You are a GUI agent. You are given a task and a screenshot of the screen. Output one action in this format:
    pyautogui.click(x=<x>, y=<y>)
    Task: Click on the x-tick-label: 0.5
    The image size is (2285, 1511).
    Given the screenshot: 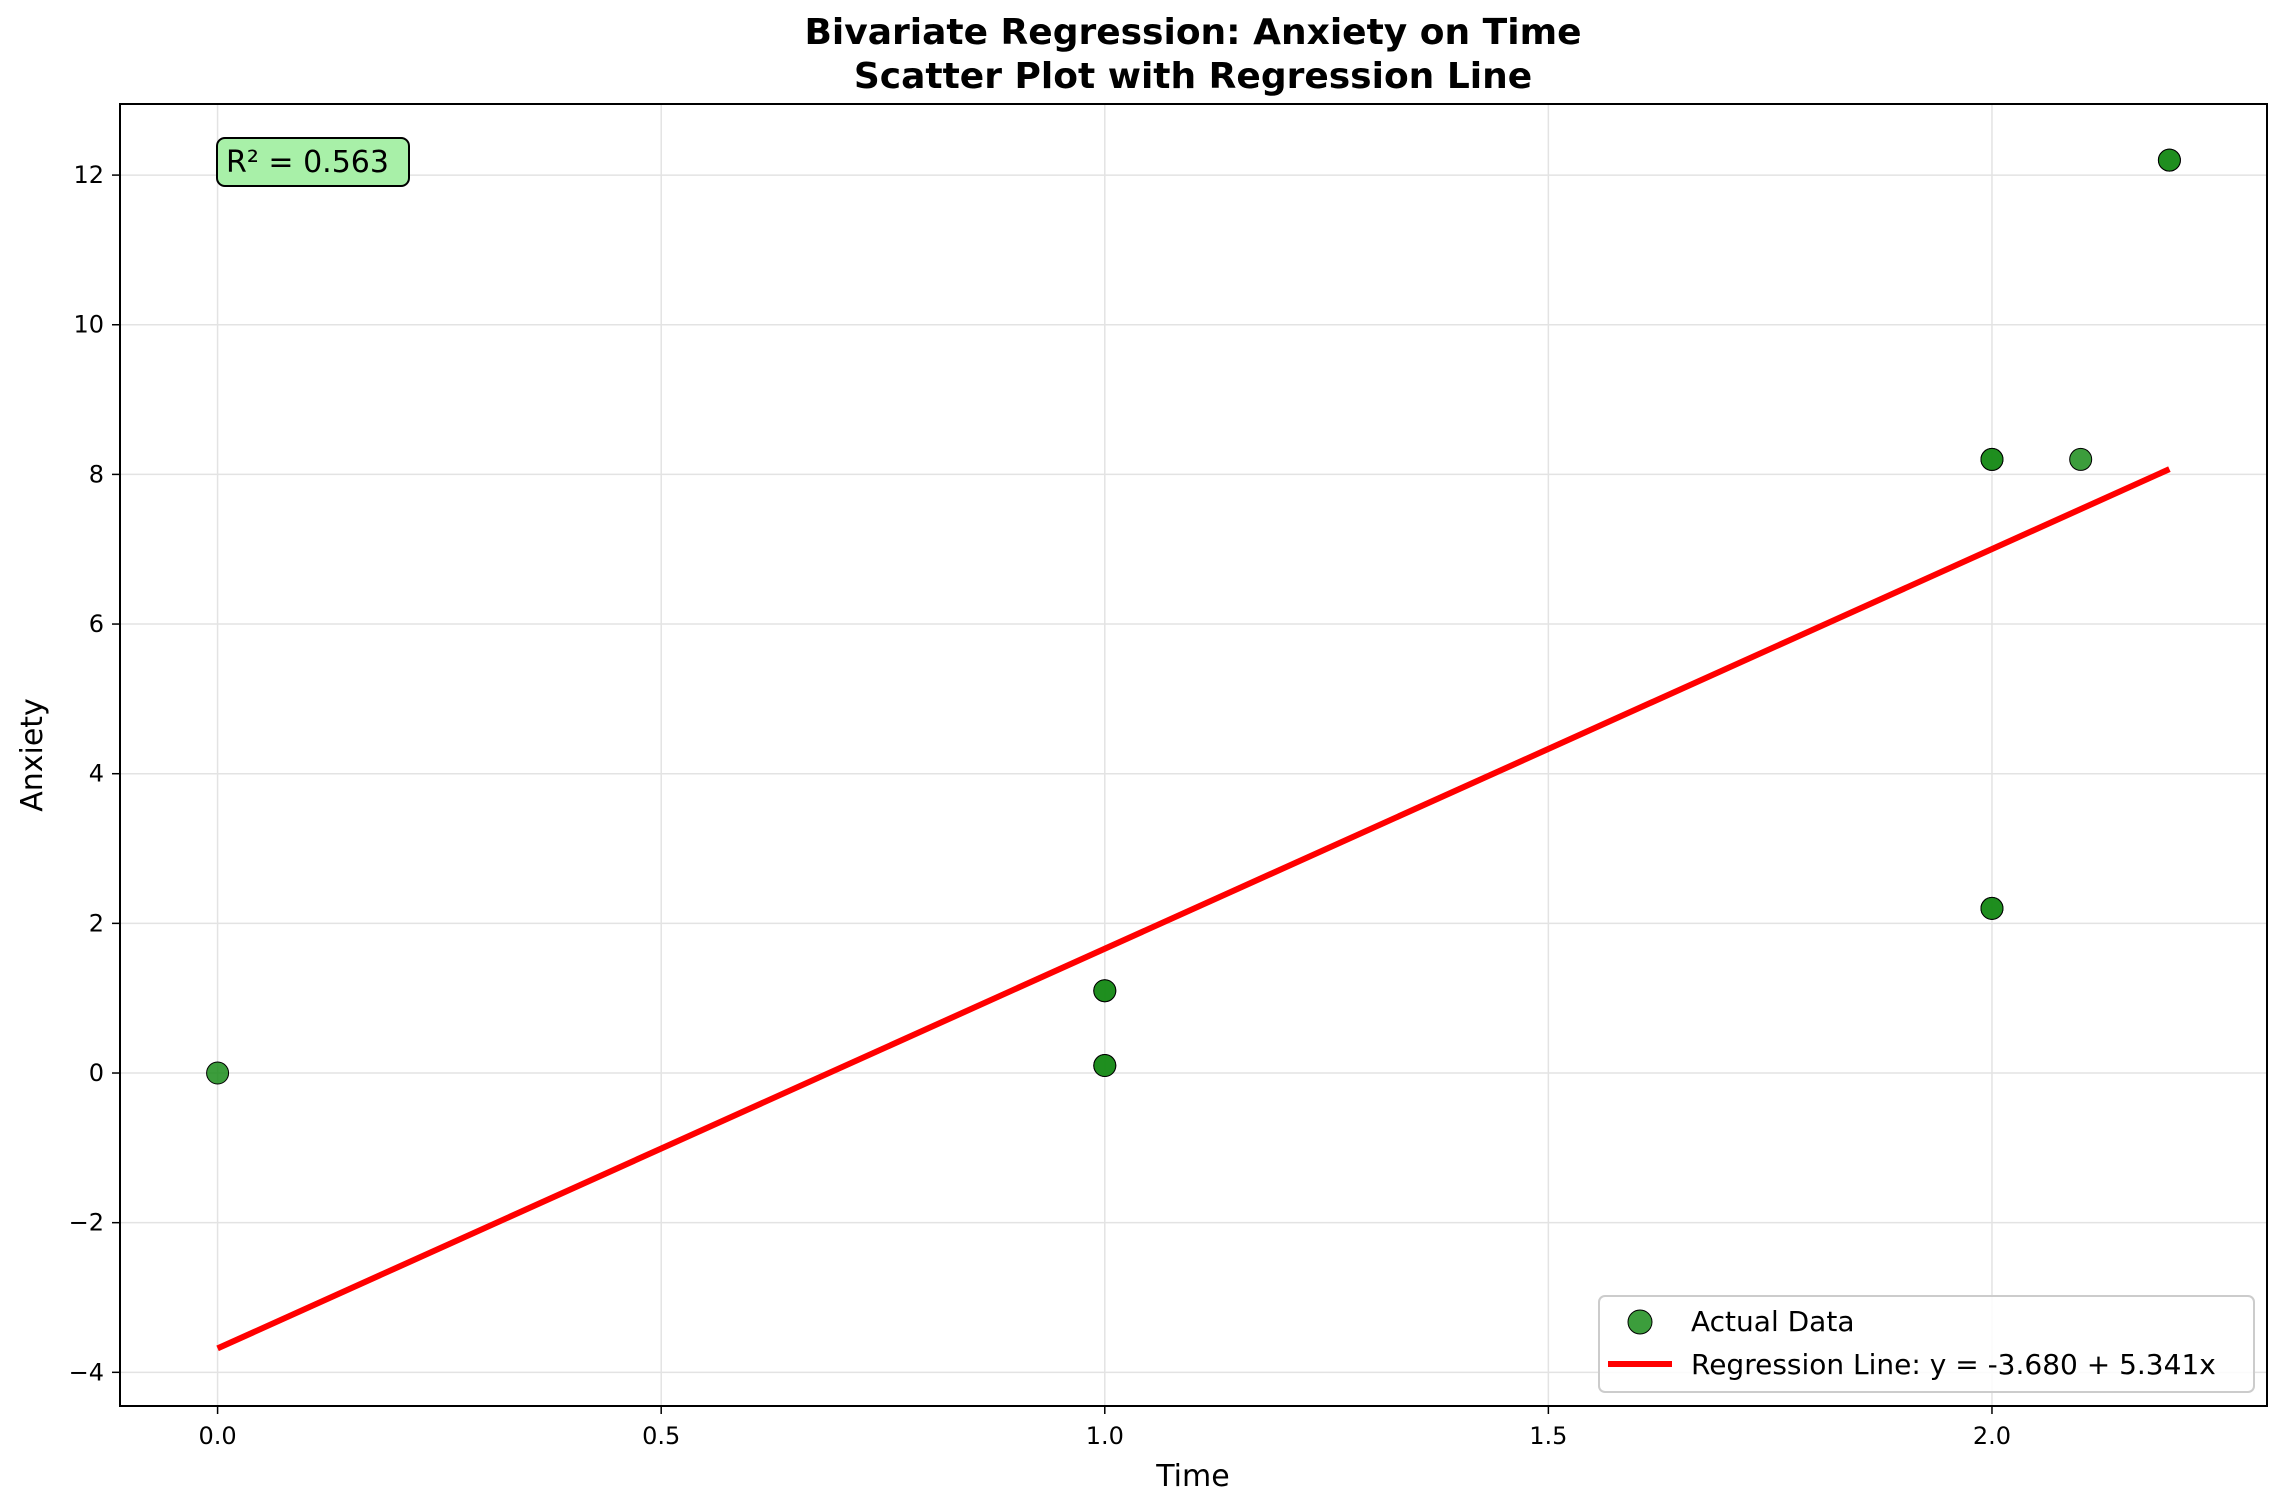 What is the action you would take?
    pyautogui.click(x=661, y=1436)
    